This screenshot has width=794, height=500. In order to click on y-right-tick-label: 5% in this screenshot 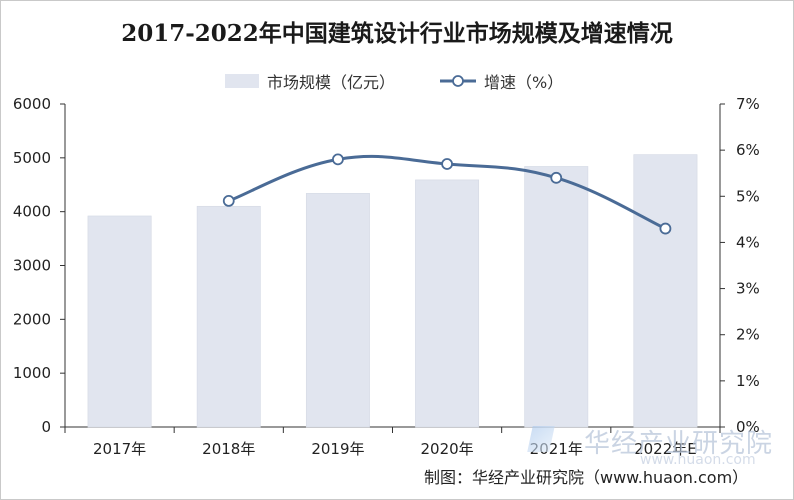, I will do `click(748, 196)`.